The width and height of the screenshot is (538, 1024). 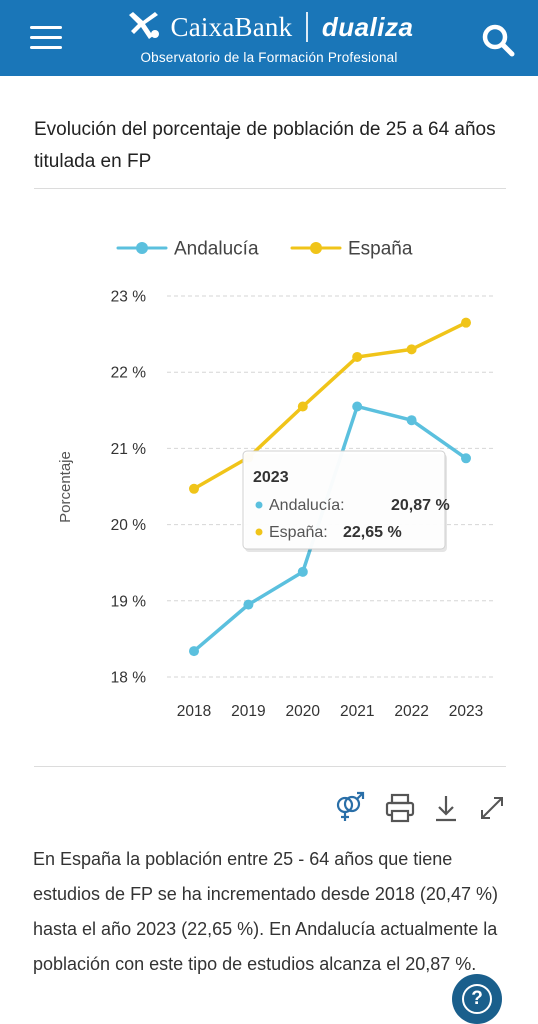 What do you see at coordinates (357, 711) in the screenshot?
I see `x-tick-label-3: 2021` at bounding box center [357, 711].